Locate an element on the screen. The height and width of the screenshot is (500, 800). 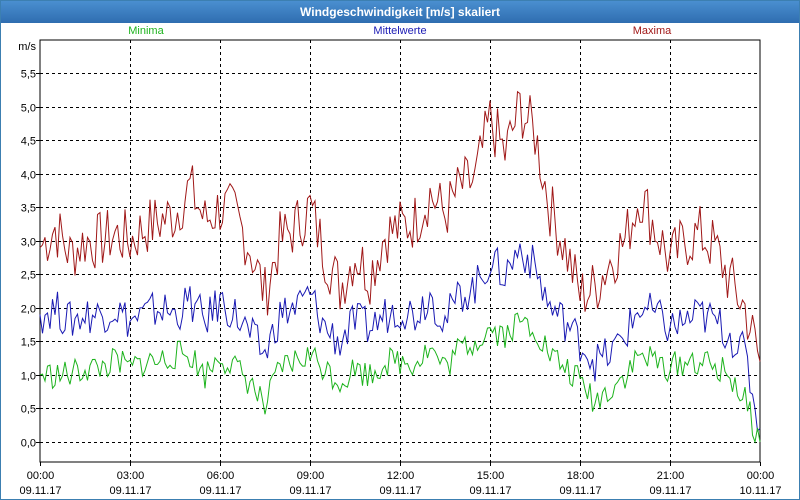
y-tick-label: 1,0 is located at coordinates (28, 377).